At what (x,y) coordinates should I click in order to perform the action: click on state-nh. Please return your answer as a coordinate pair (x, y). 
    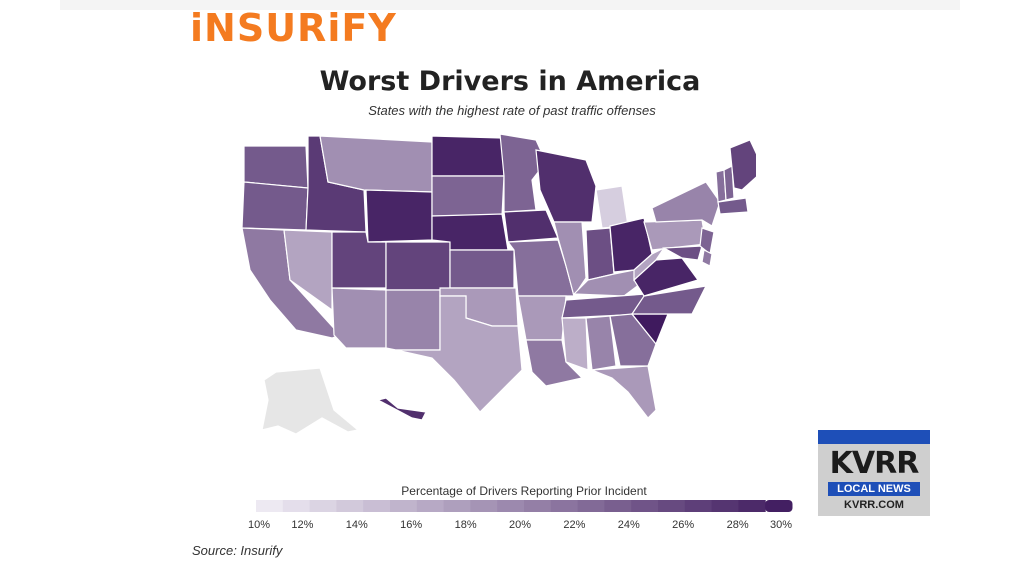
    Looking at the image, I should click on (729, 183).